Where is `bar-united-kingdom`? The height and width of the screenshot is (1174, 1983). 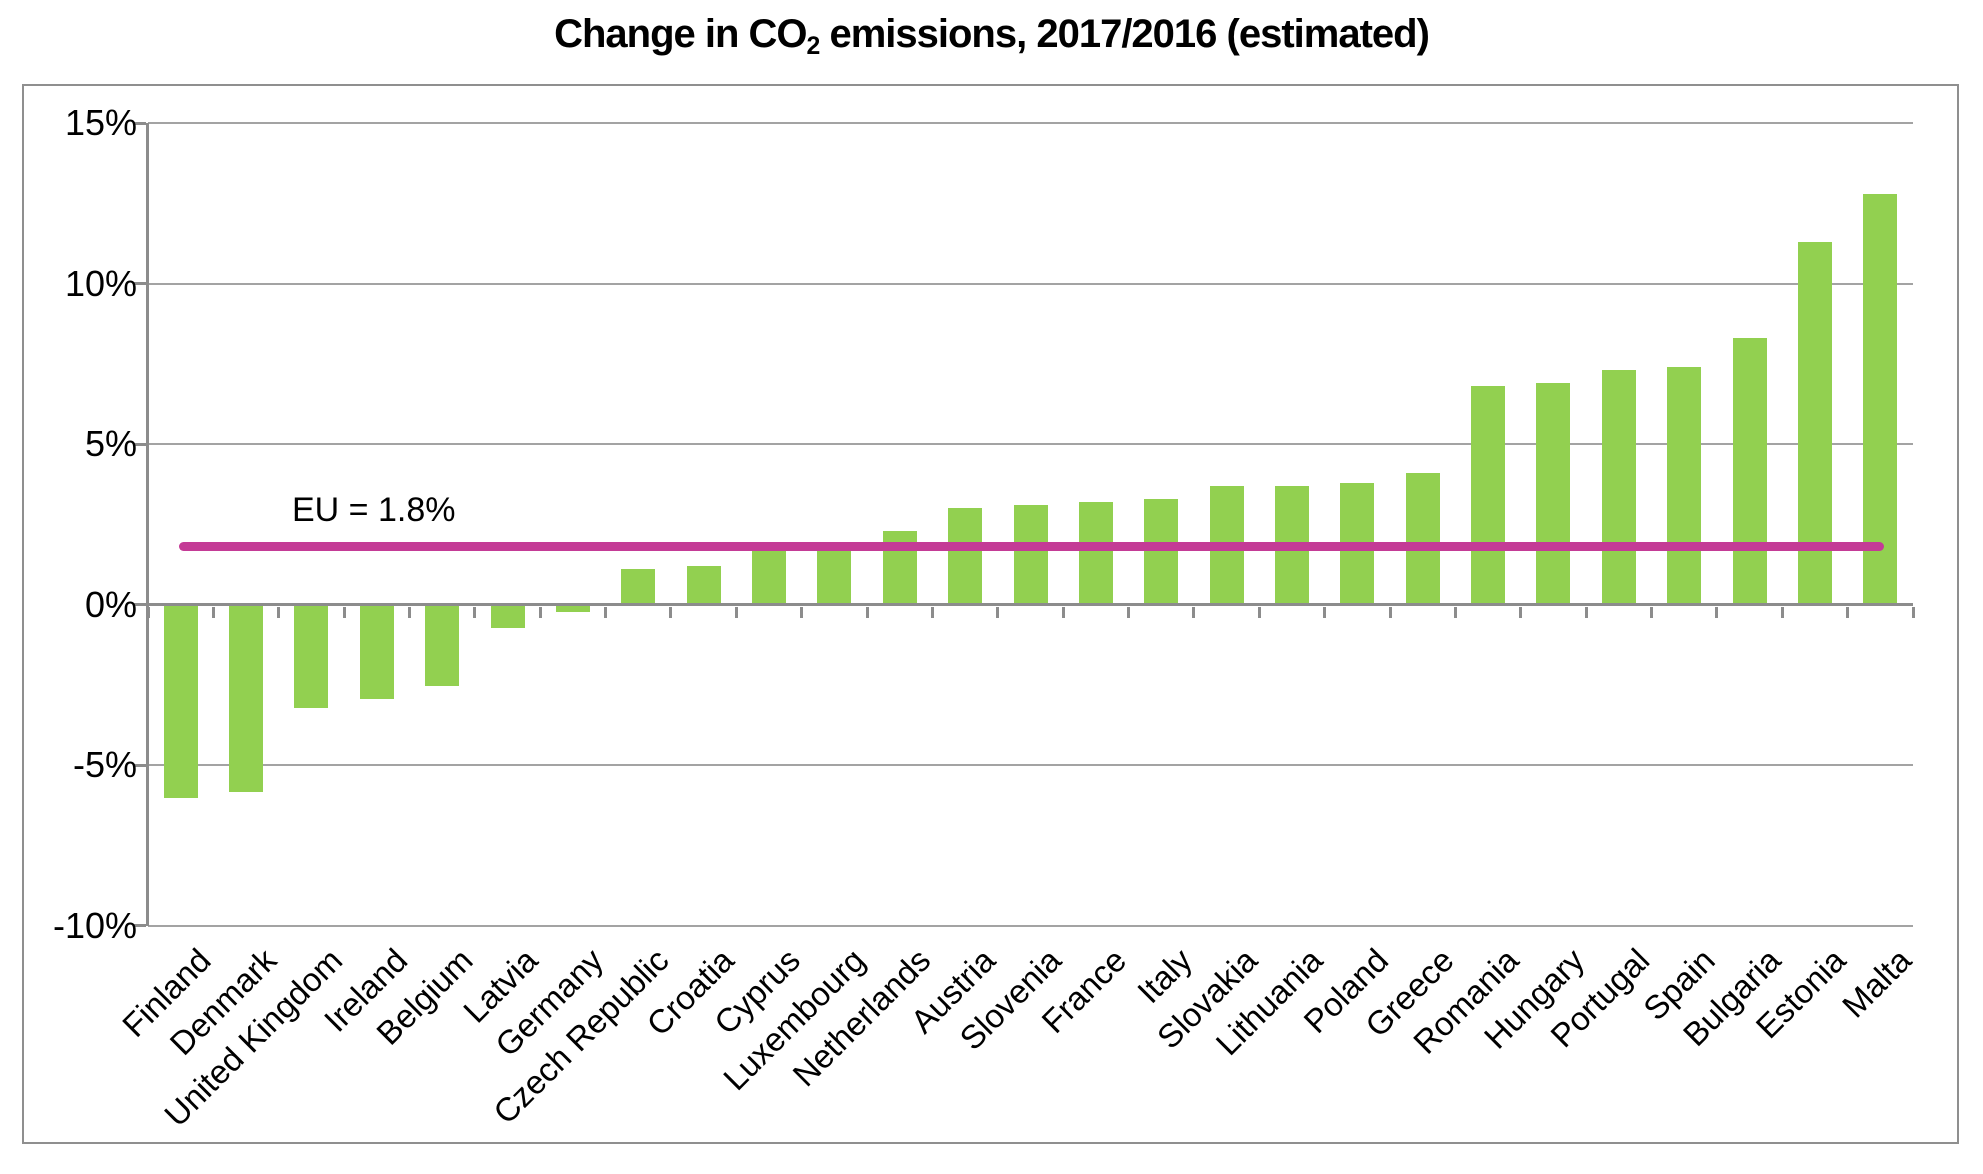 bar-united-kingdom is located at coordinates (311, 657).